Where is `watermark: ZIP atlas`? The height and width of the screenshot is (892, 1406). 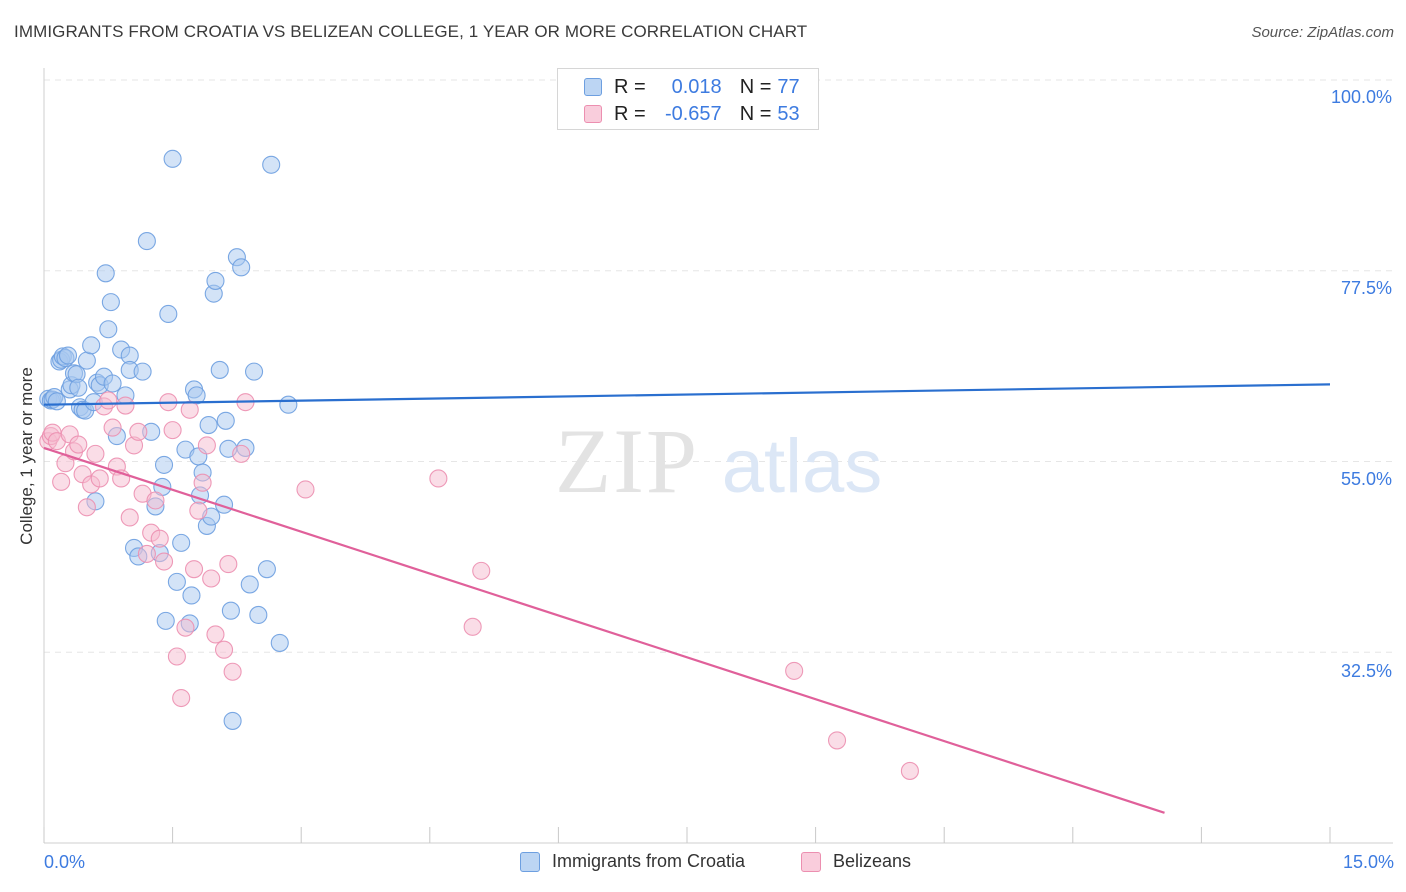
watermark: ZIP atlas is located at coordinates (718, 461).